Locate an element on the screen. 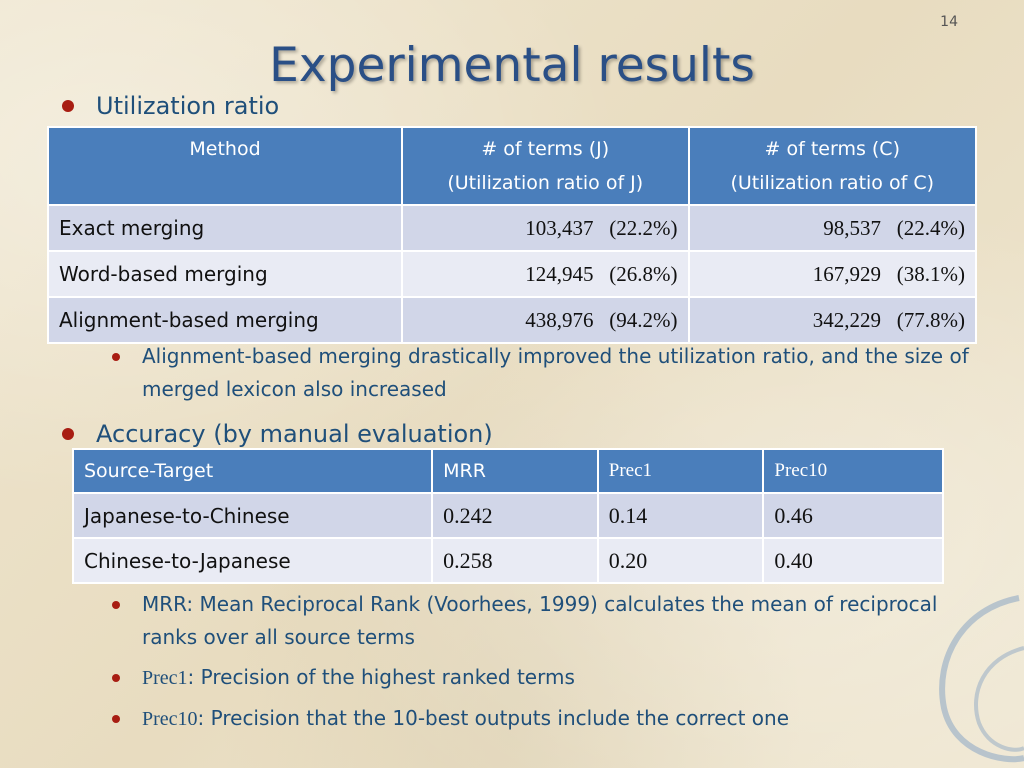 Image resolution: width=1024 pixels, height=768 pixels. column-header: # of terms (J) (Utilization ratio of J) is located at coordinates (545, 166).